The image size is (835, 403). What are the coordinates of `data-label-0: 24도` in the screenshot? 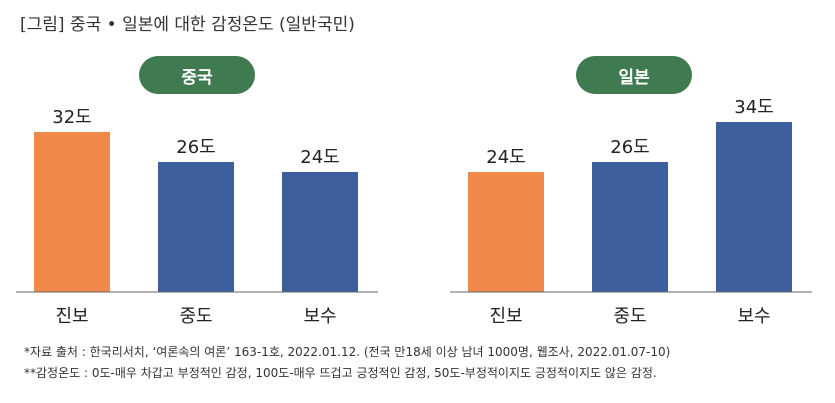 It's located at (505, 157).